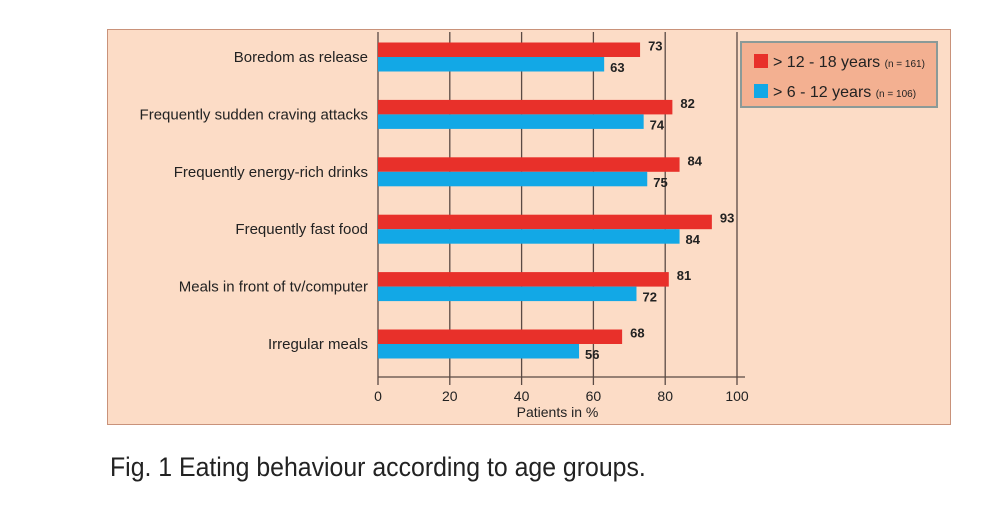  I want to click on data-label: 73, so click(655, 46).